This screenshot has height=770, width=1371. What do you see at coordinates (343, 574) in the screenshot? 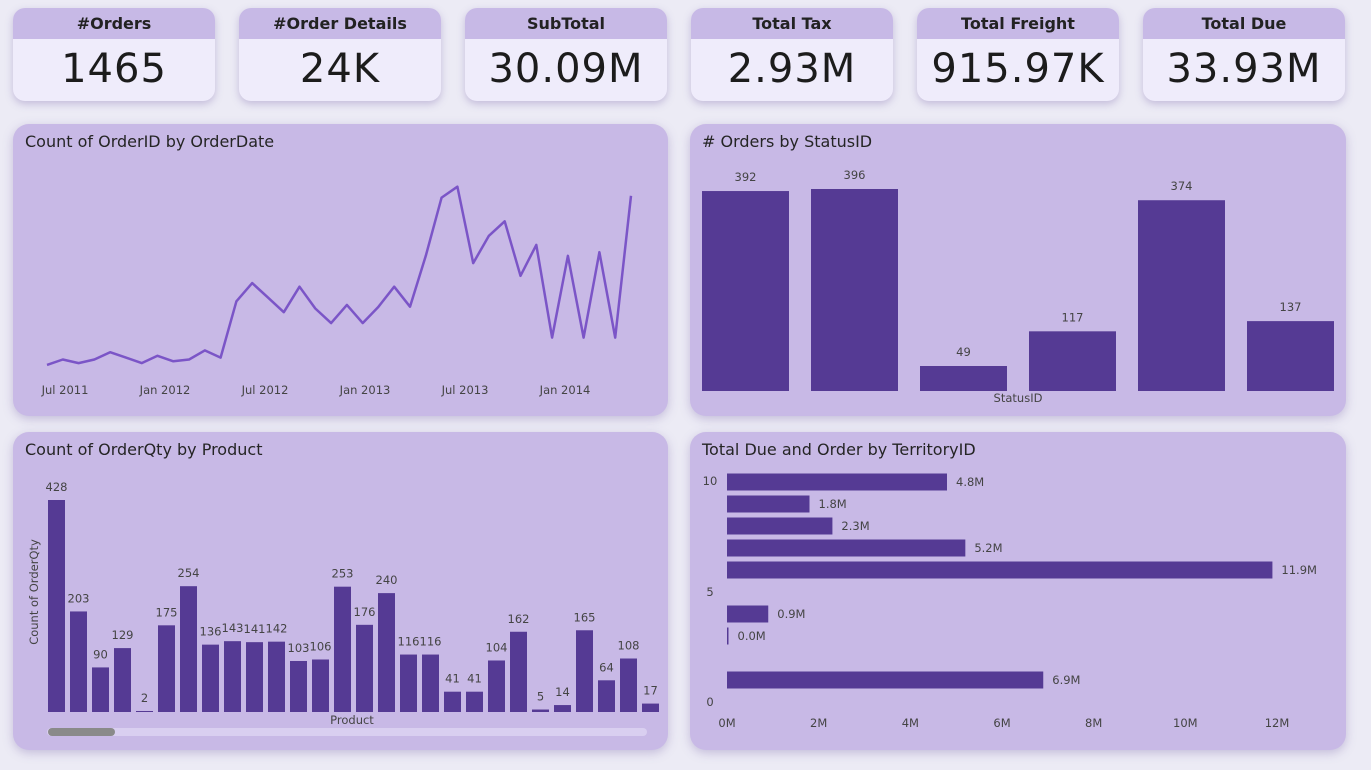
I see `bar-value-label: 253` at bounding box center [343, 574].